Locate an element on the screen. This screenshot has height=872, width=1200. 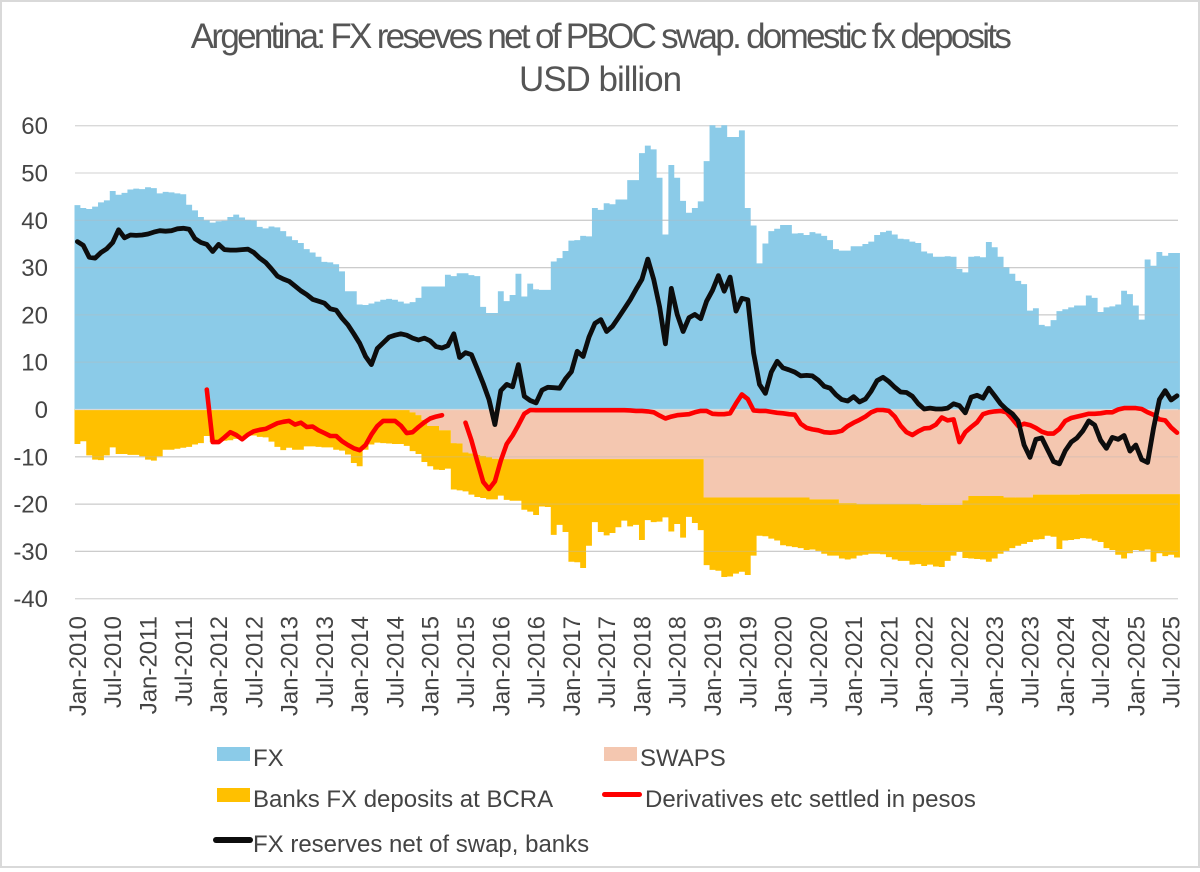
svg-text: Jan-2013 is located at coordinates (290, 666).